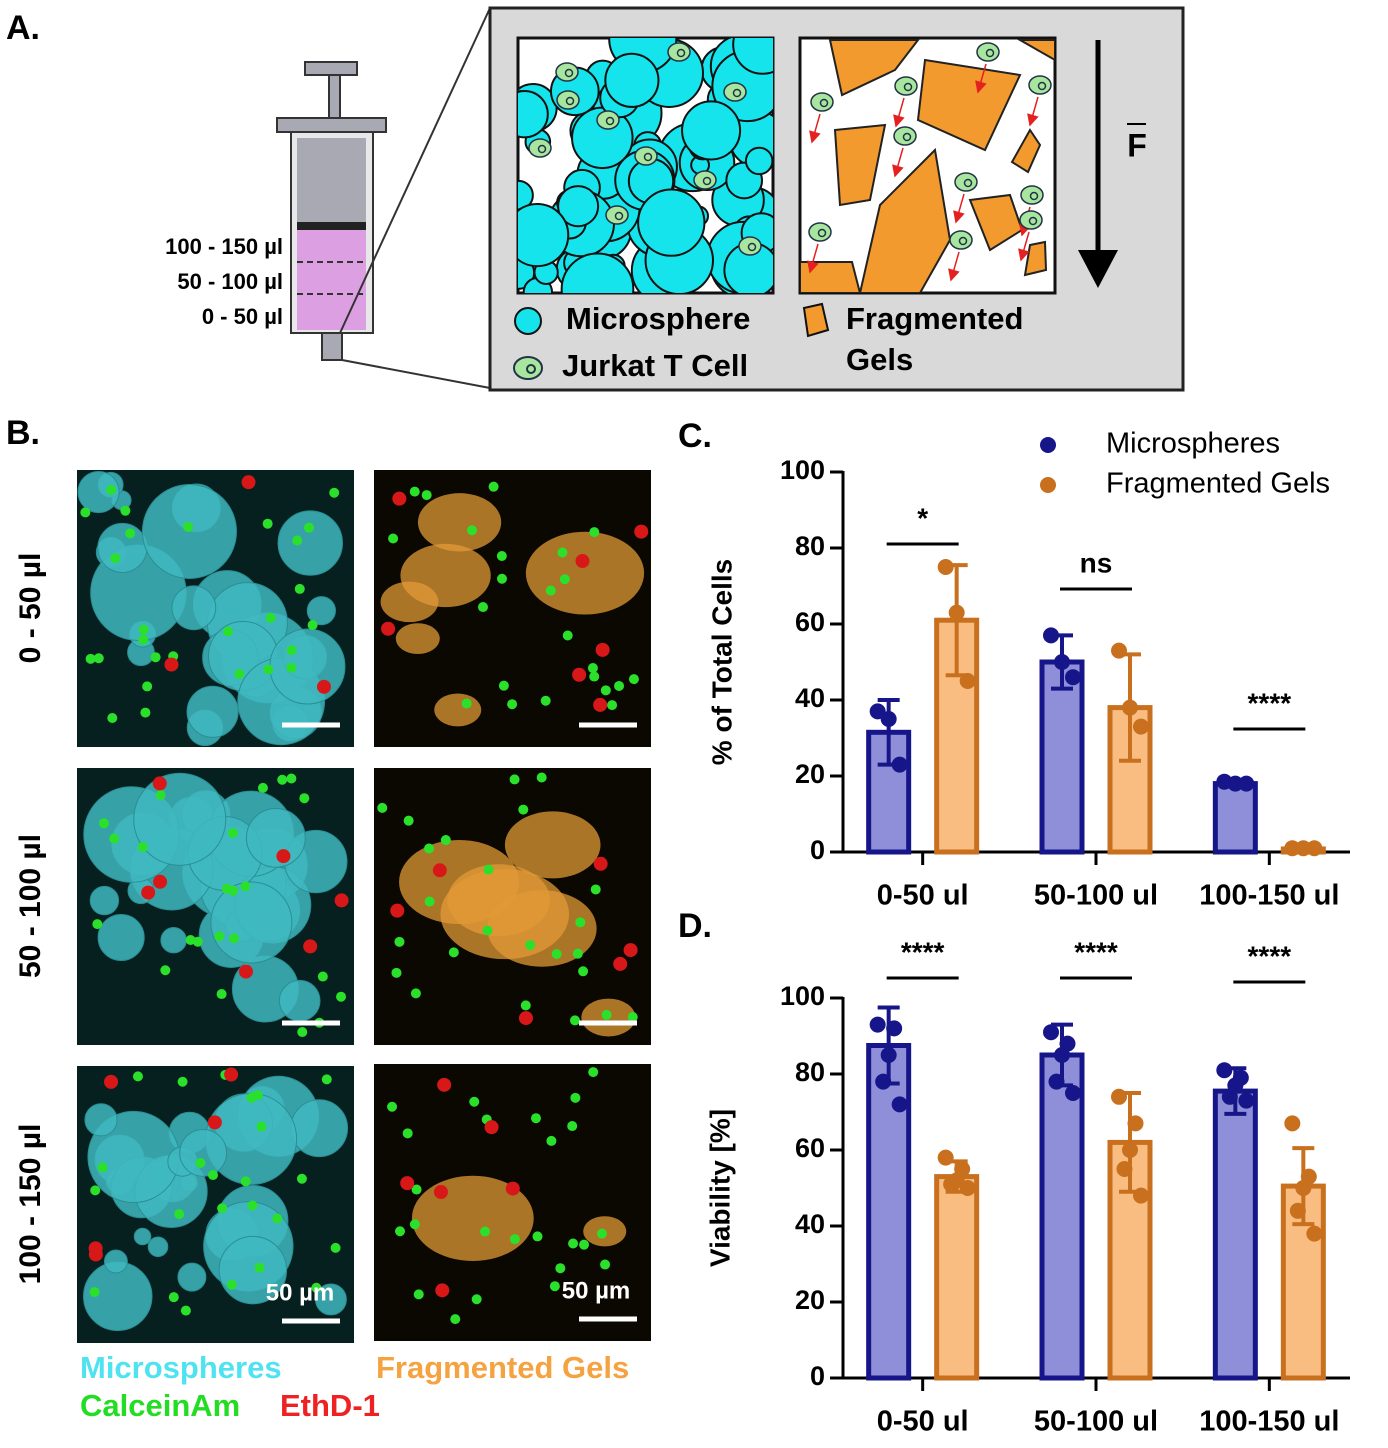 Image resolution: width=1388 pixels, height=1448 pixels. Describe the element at coordinates (658, 318) in the screenshot. I see `legend-label: Microsphere` at that location.